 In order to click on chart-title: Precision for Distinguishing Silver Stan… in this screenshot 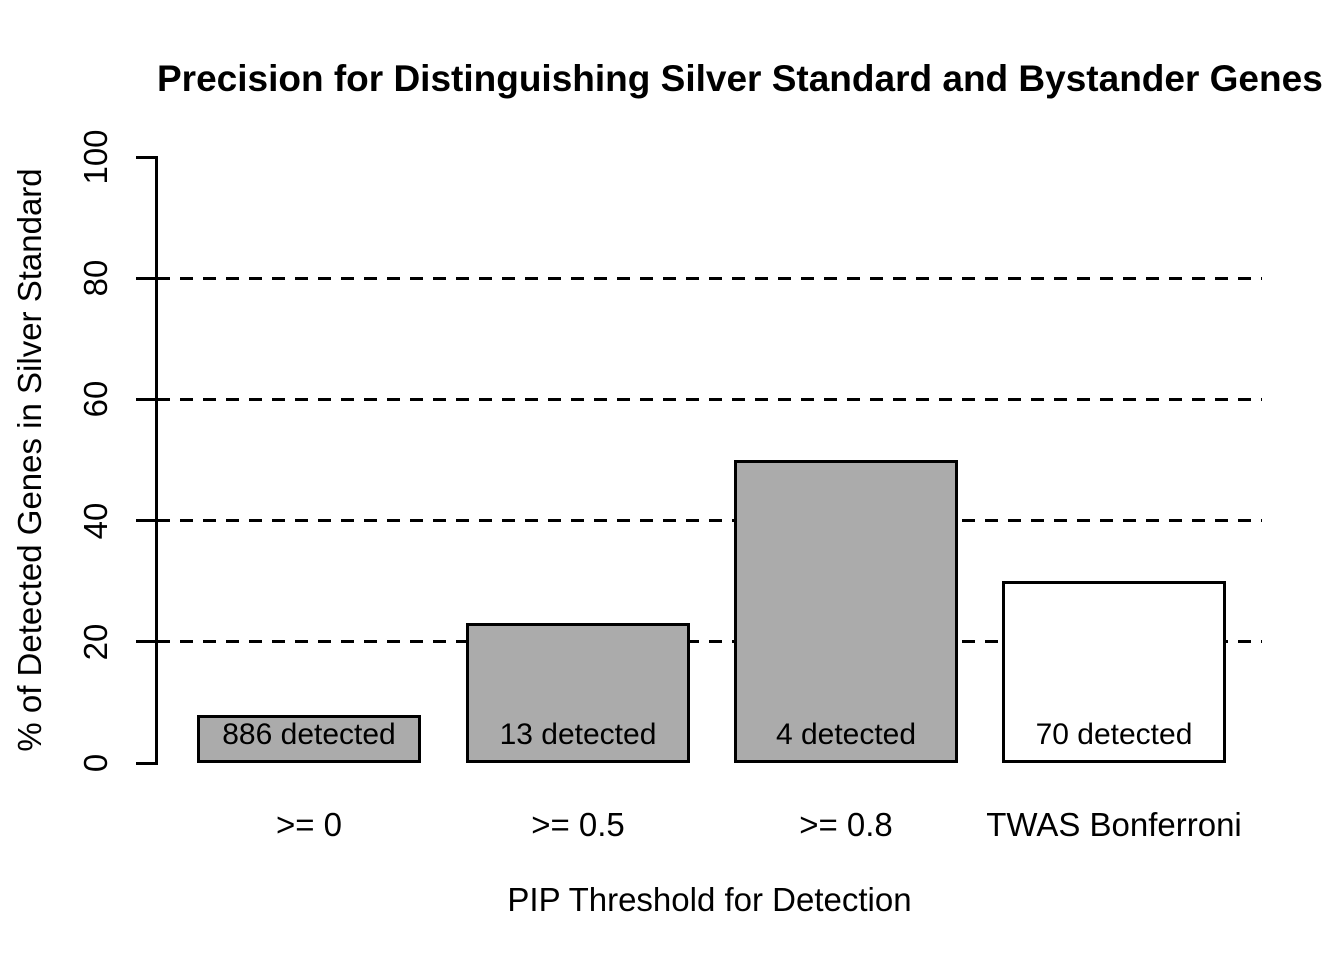, I will do `click(740, 78)`.